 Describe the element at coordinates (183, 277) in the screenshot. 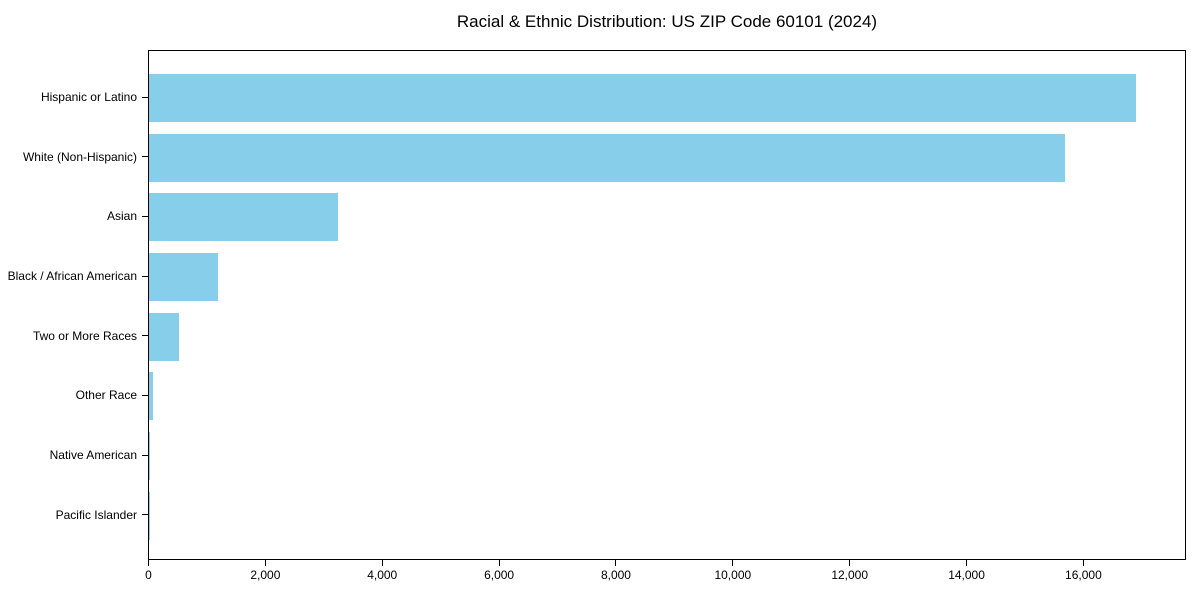

I see `bar-black-african-american` at that location.